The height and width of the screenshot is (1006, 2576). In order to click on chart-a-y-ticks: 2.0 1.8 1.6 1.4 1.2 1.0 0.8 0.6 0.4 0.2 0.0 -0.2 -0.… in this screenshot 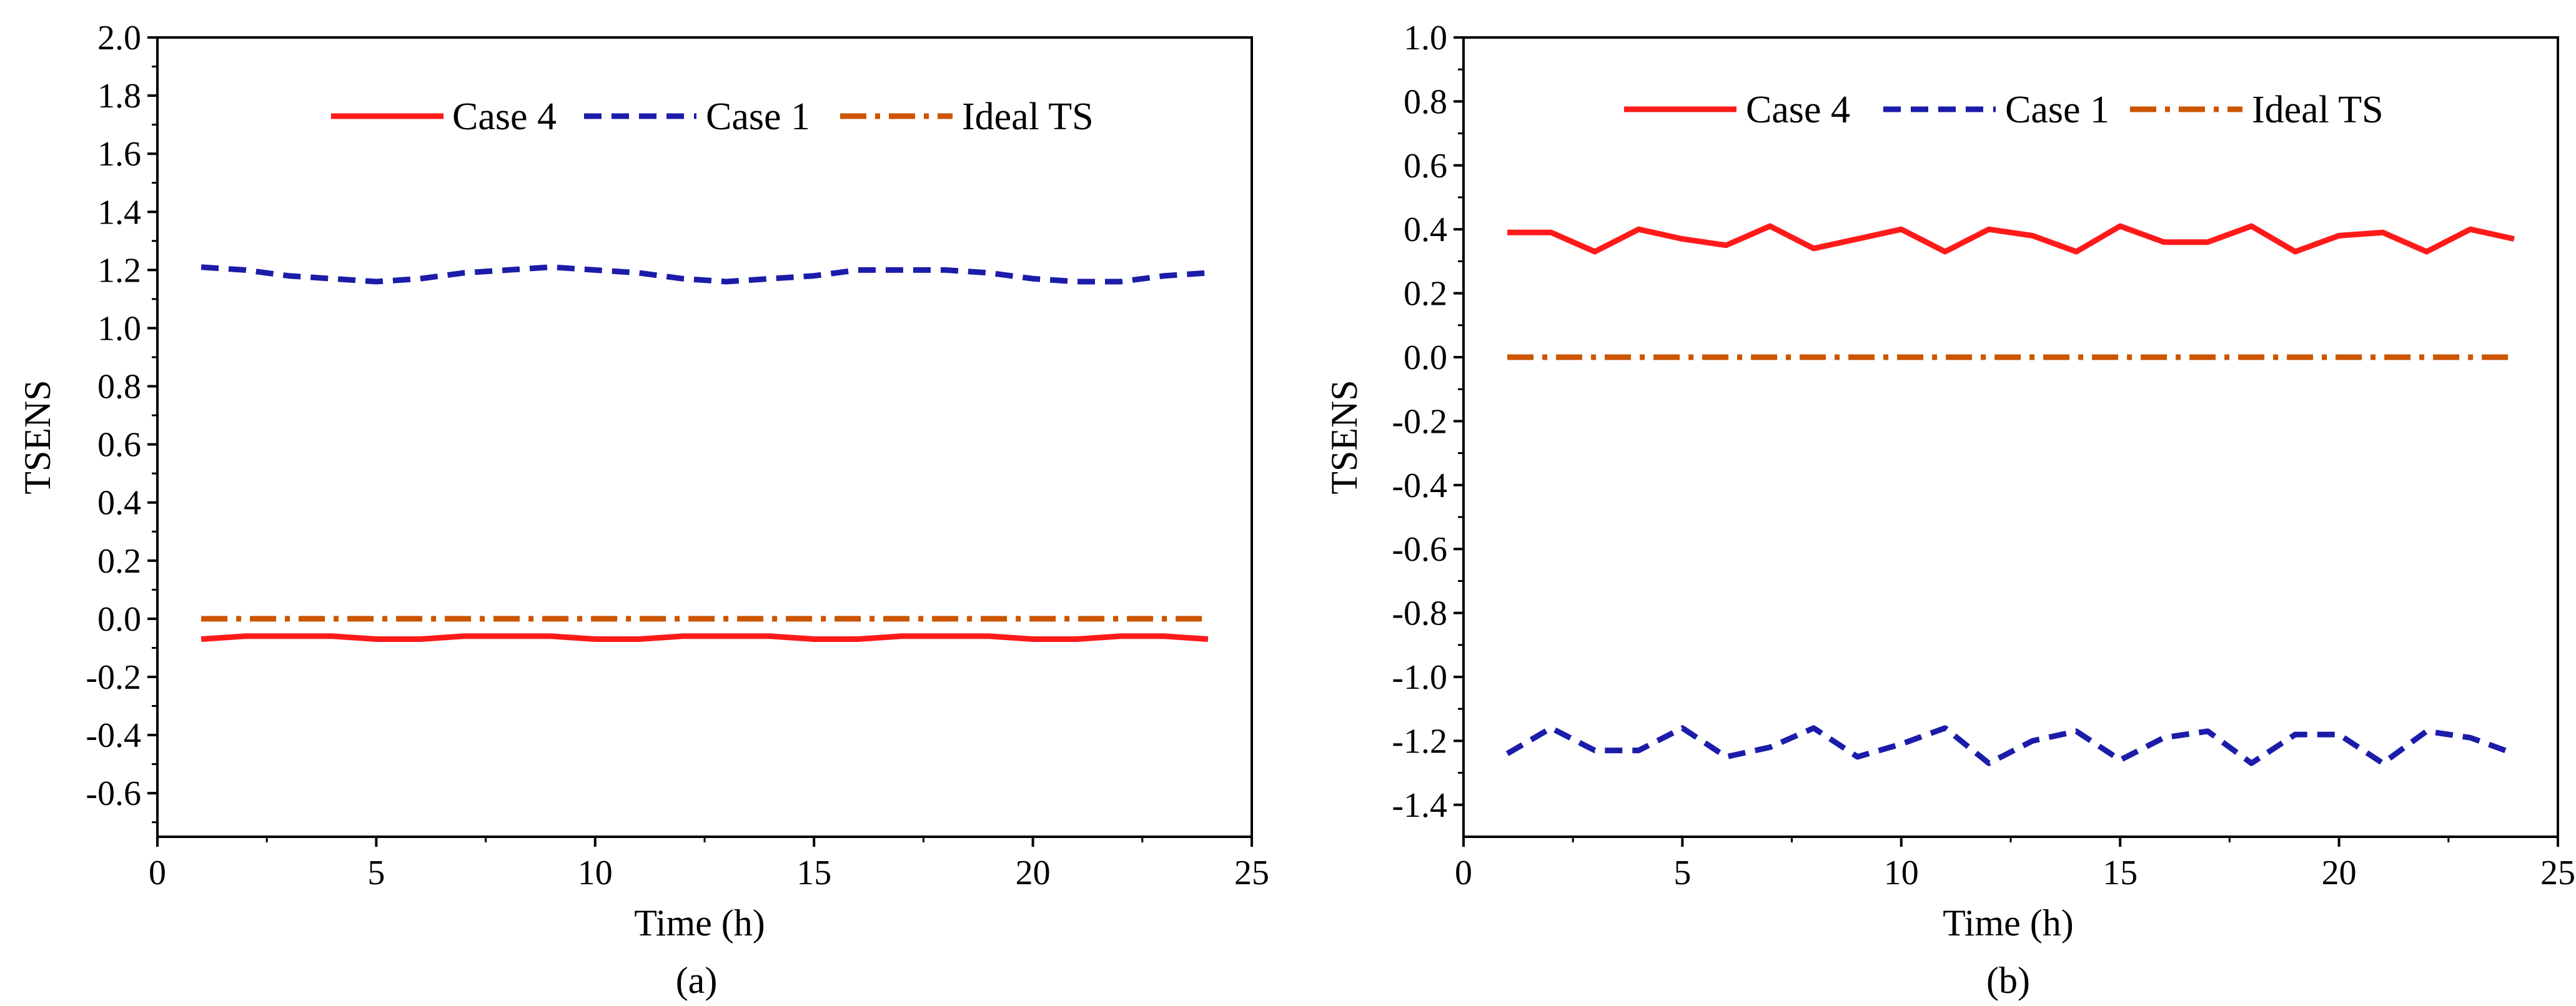, I will do `click(121, 421)`.